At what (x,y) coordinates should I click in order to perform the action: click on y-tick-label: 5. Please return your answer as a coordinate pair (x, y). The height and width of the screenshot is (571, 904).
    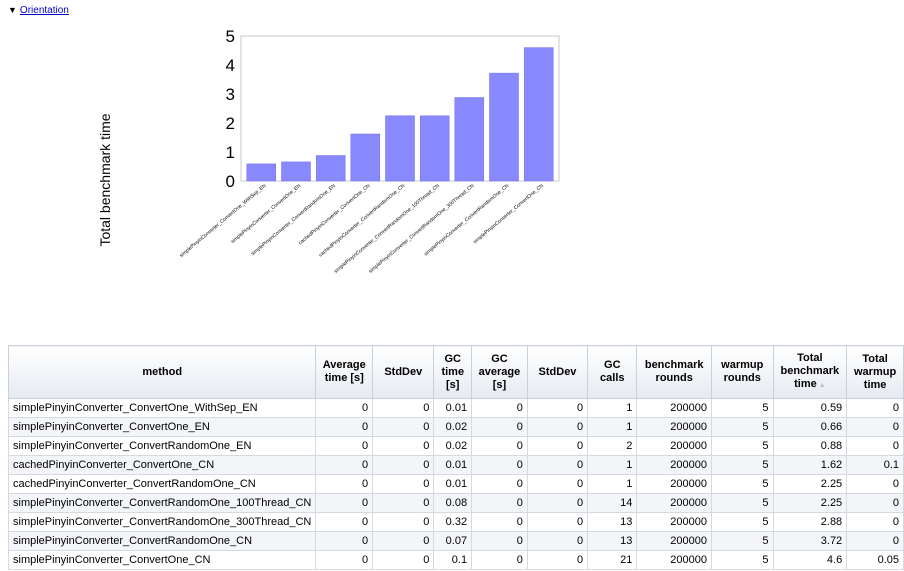
    Looking at the image, I should click on (230, 36).